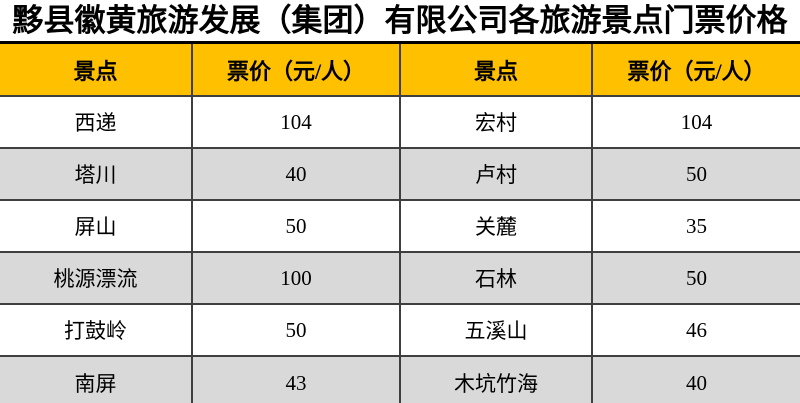  I want to click on page-title: 黟县徽黄旅游发展（集团）有限公司各旅游景点门票价格, so click(400, 20).